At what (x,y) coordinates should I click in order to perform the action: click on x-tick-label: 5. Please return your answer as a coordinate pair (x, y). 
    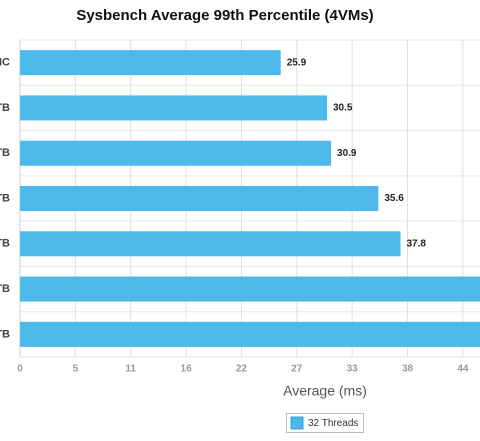
    Looking at the image, I should click on (76, 369).